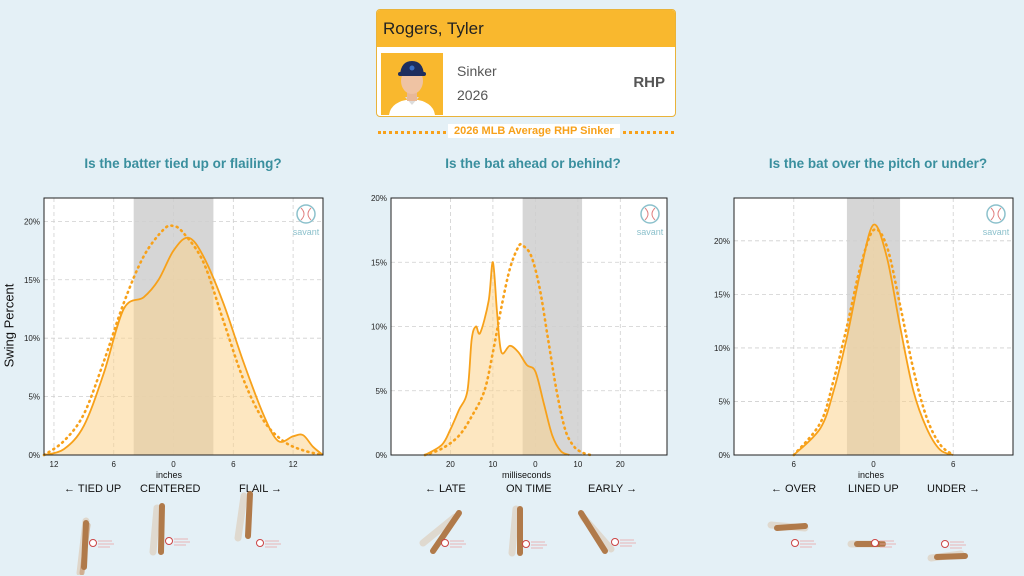 This screenshot has height=576, width=1024. Describe the element at coordinates (954, 489) in the screenshot. I see `panel-3-right-label: UNDER →` at that location.